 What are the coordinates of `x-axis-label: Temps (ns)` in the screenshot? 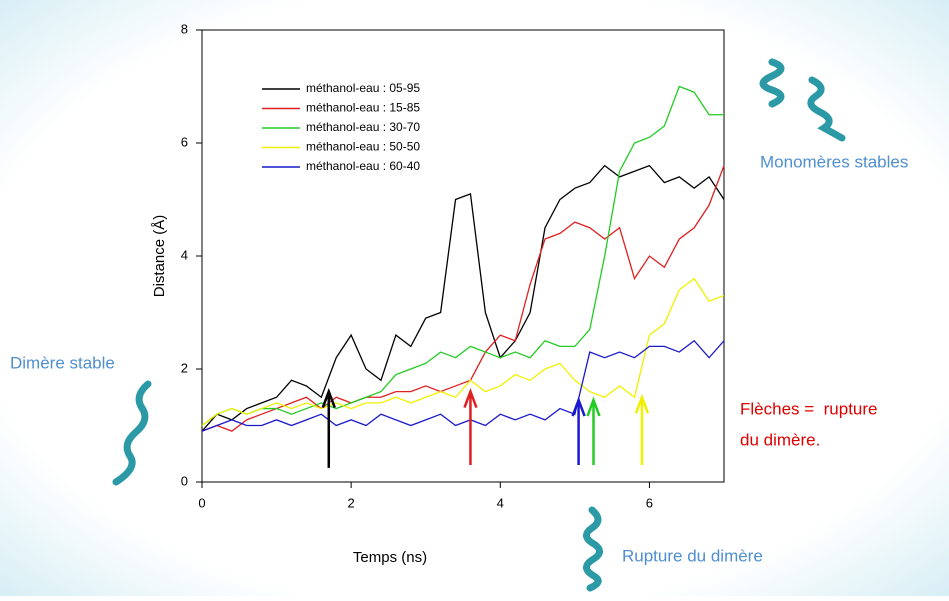 It's located at (390, 557).